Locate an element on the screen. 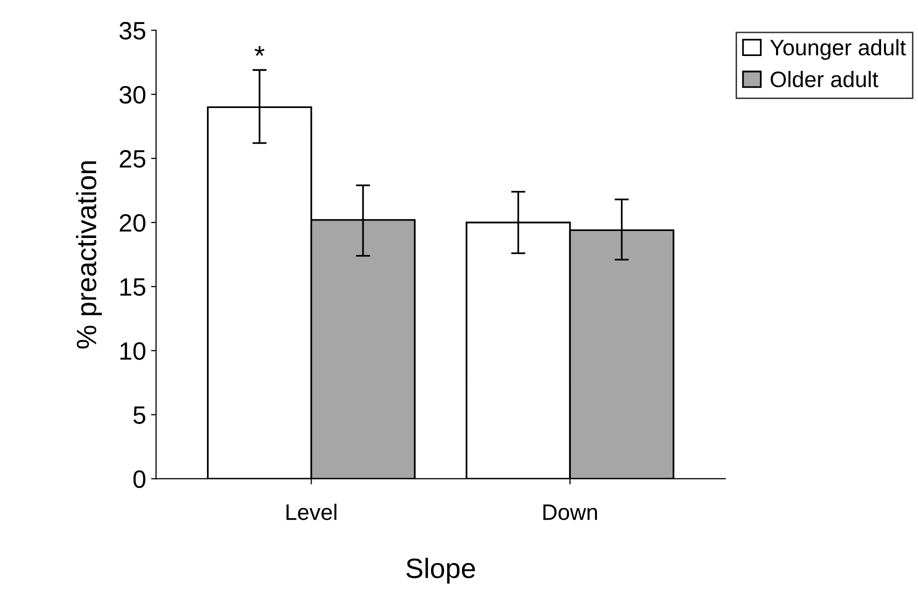  x-tick-label: Down is located at coordinates (570, 512).